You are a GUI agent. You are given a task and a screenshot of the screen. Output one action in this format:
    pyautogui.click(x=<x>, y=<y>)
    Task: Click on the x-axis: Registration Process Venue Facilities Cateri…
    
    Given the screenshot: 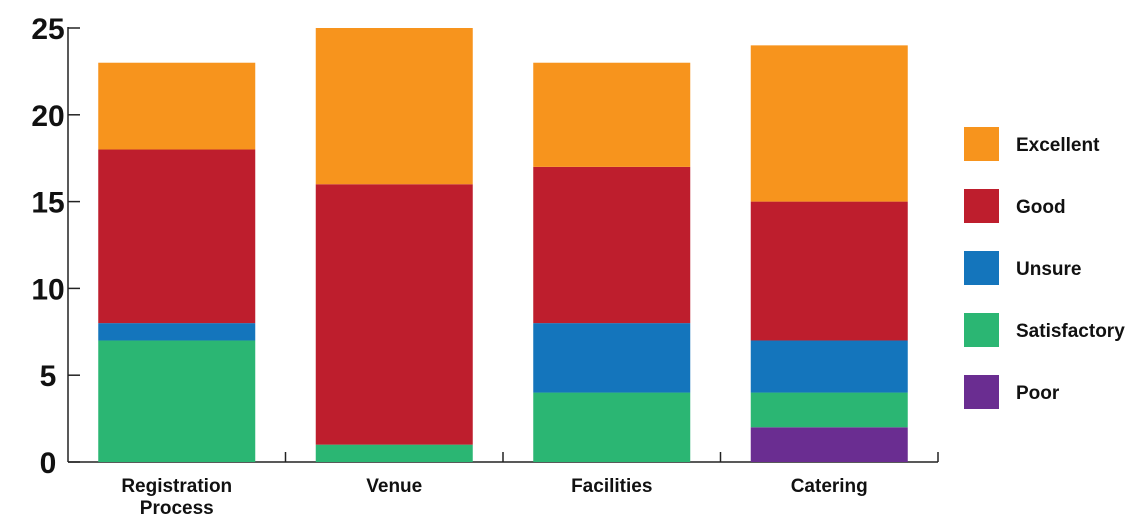 What is the action you would take?
    pyautogui.click(x=503, y=485)
    